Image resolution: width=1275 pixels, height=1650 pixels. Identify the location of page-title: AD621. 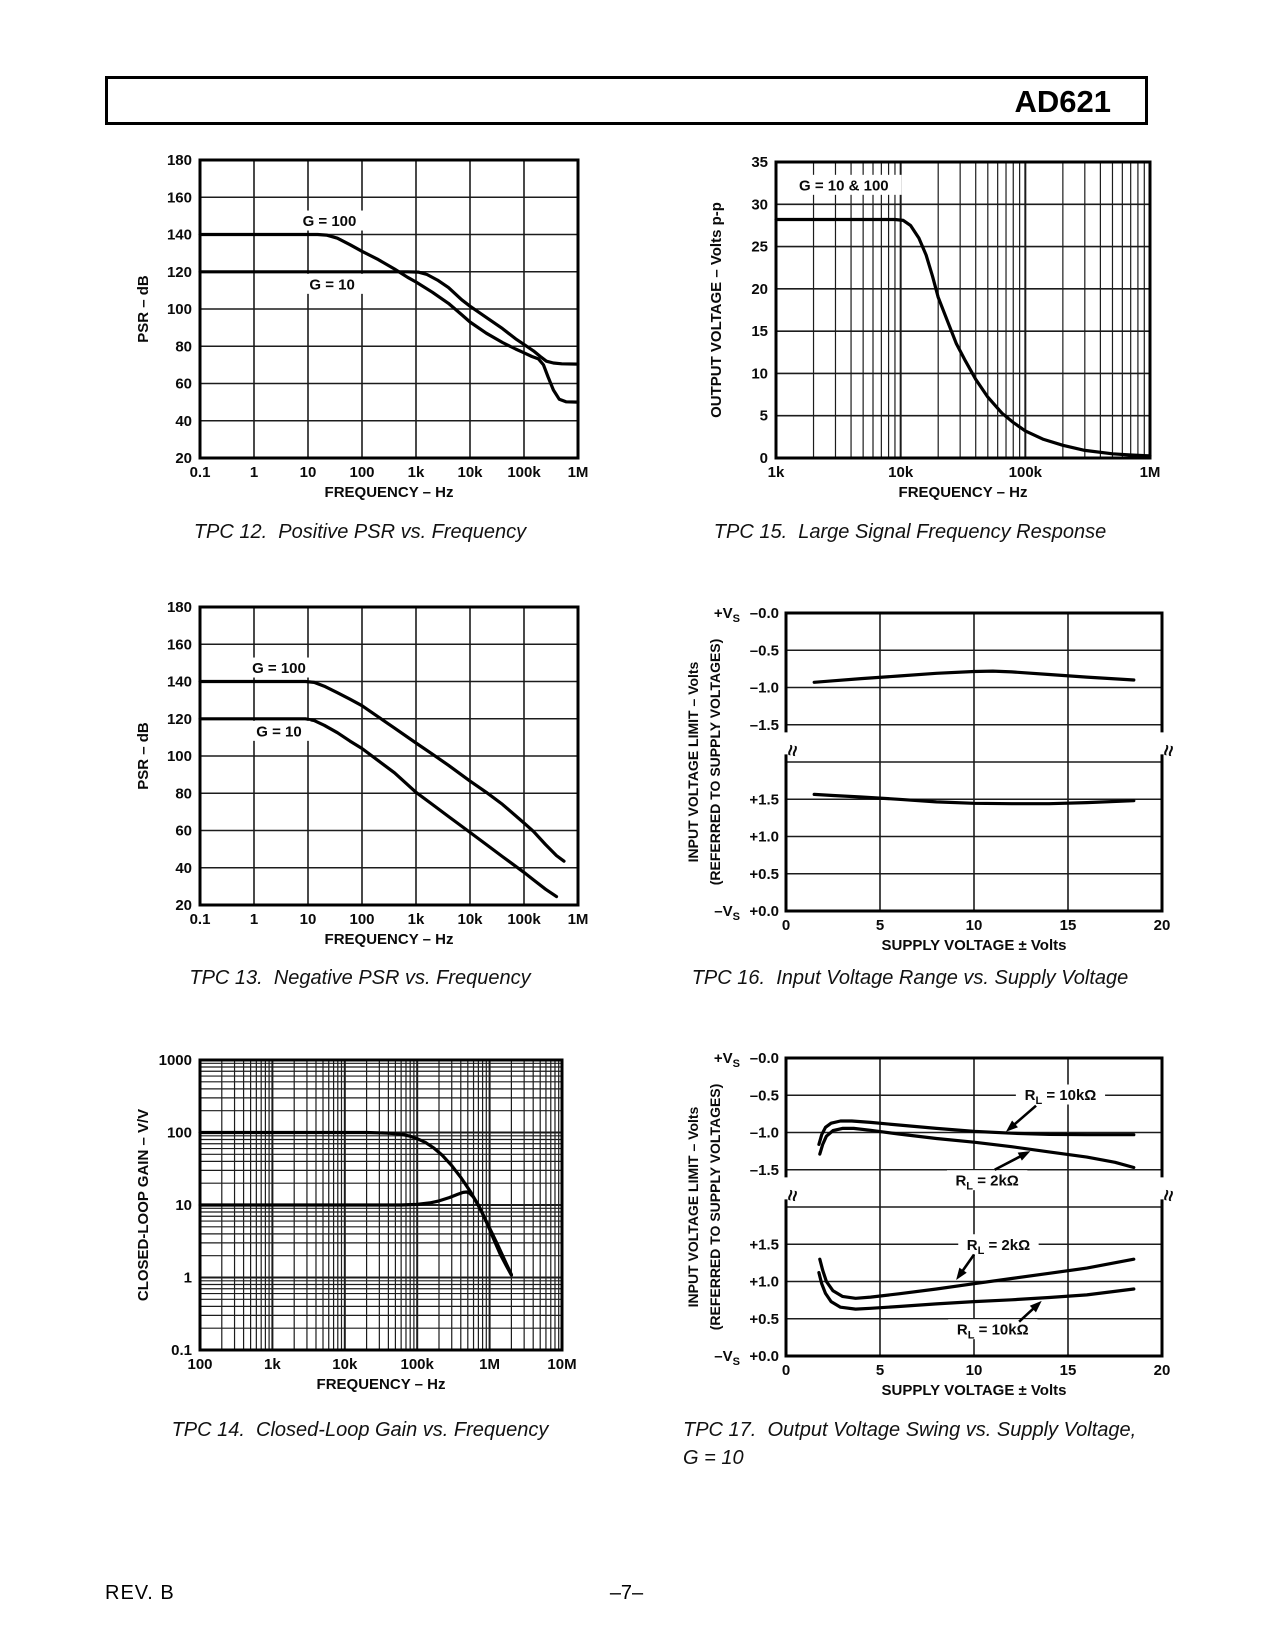
(1063, 101).